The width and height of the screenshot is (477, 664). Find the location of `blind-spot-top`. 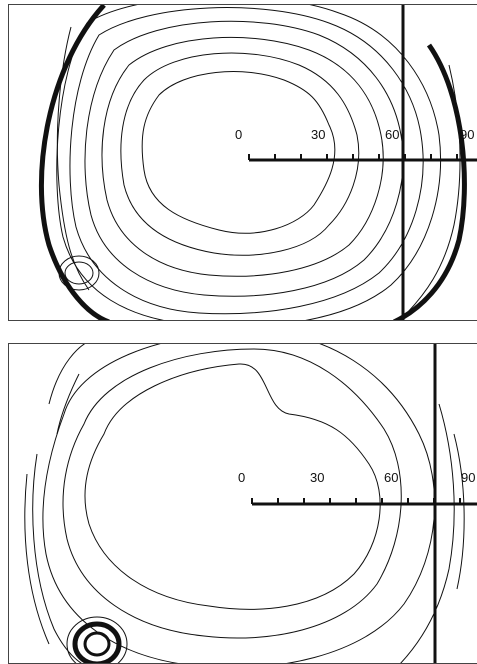

blind-spot-top is located at coordinates (79, 273).